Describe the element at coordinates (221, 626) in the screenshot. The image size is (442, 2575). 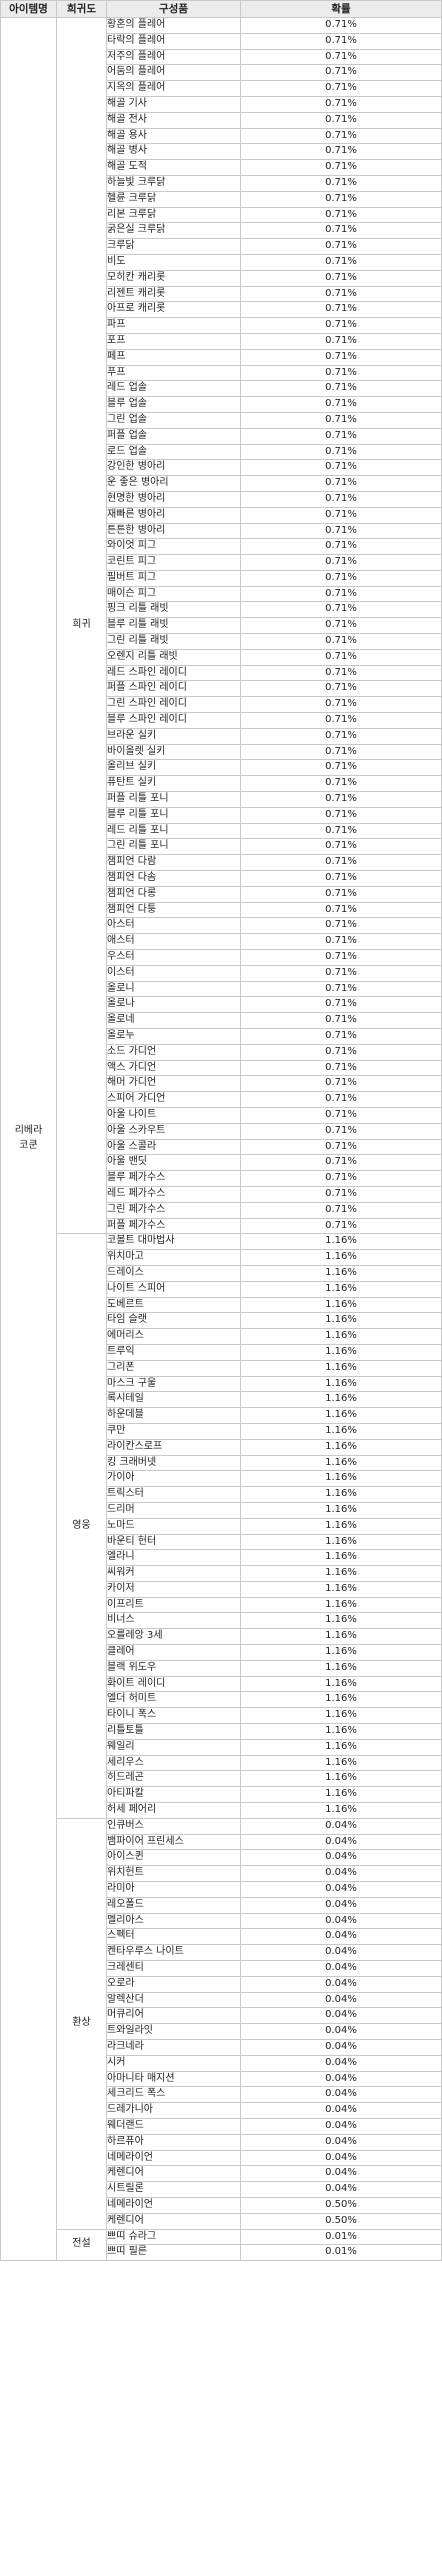
I see `table-row: 블루 리틀 래빗 0.71%` at that location.